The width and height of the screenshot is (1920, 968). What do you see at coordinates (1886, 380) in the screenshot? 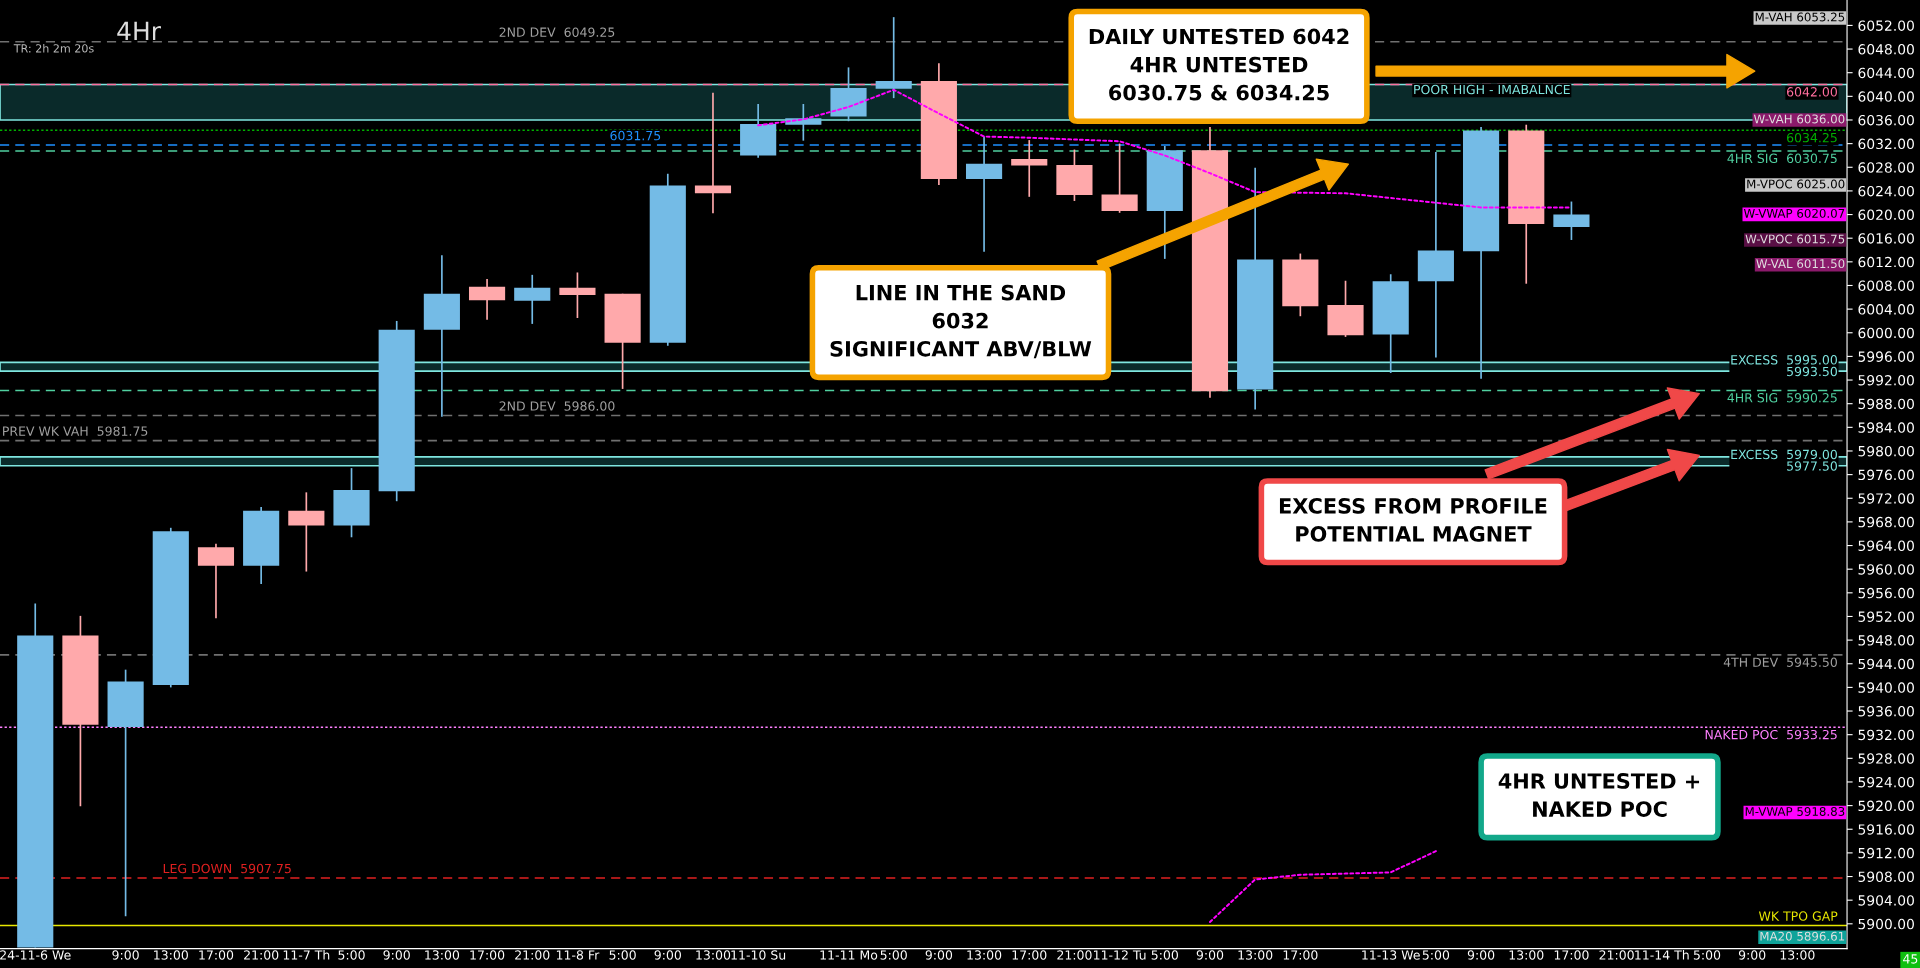
I see `y-tick-label: 5992.00` at bounding box center [1886, 380].